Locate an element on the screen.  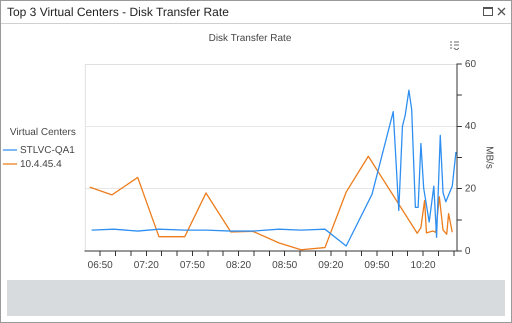
x-tick-label: 07:50 is located at coordinates (193, 265).